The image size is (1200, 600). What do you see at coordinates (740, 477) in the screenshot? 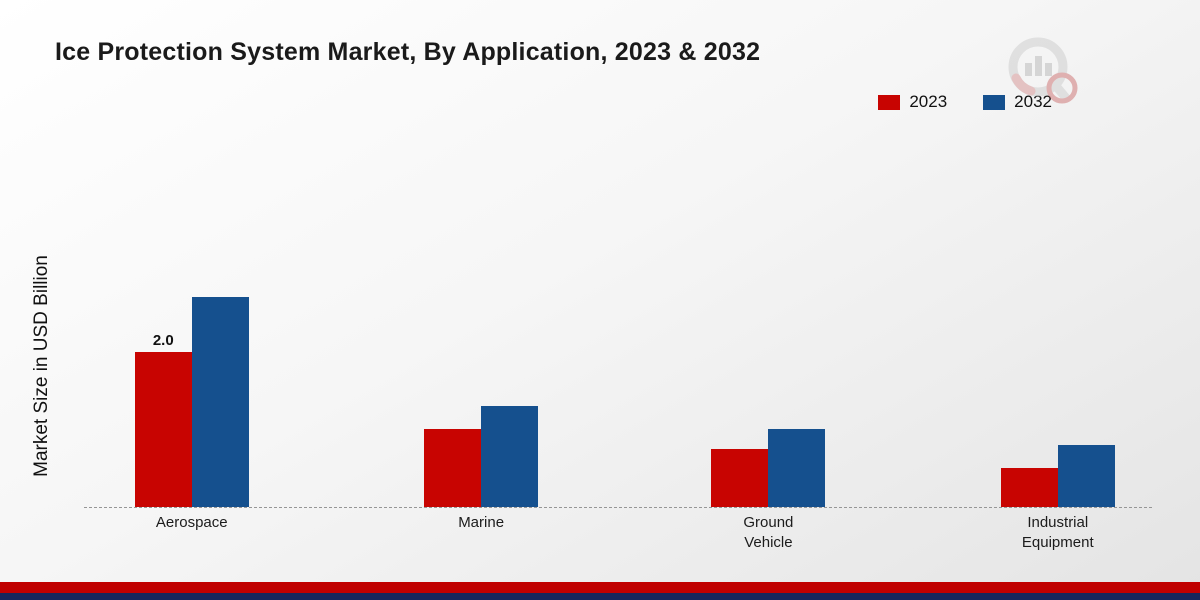
I see `bar-2023-ground-vehicle` at bounding box center [740, 477].